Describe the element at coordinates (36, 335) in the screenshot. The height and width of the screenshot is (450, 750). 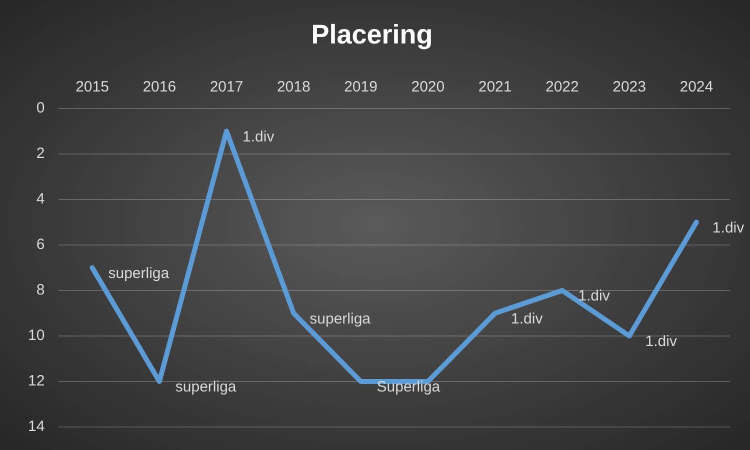
I see `y-tick-label: 10` at that location.